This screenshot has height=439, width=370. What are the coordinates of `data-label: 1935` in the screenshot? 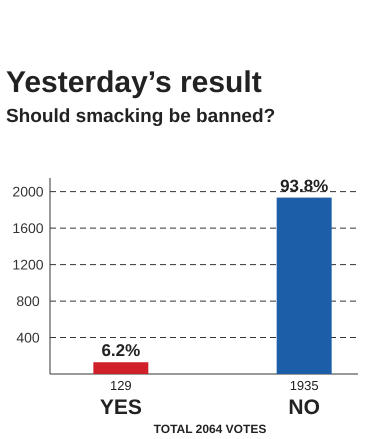 It's located at (304, 385).